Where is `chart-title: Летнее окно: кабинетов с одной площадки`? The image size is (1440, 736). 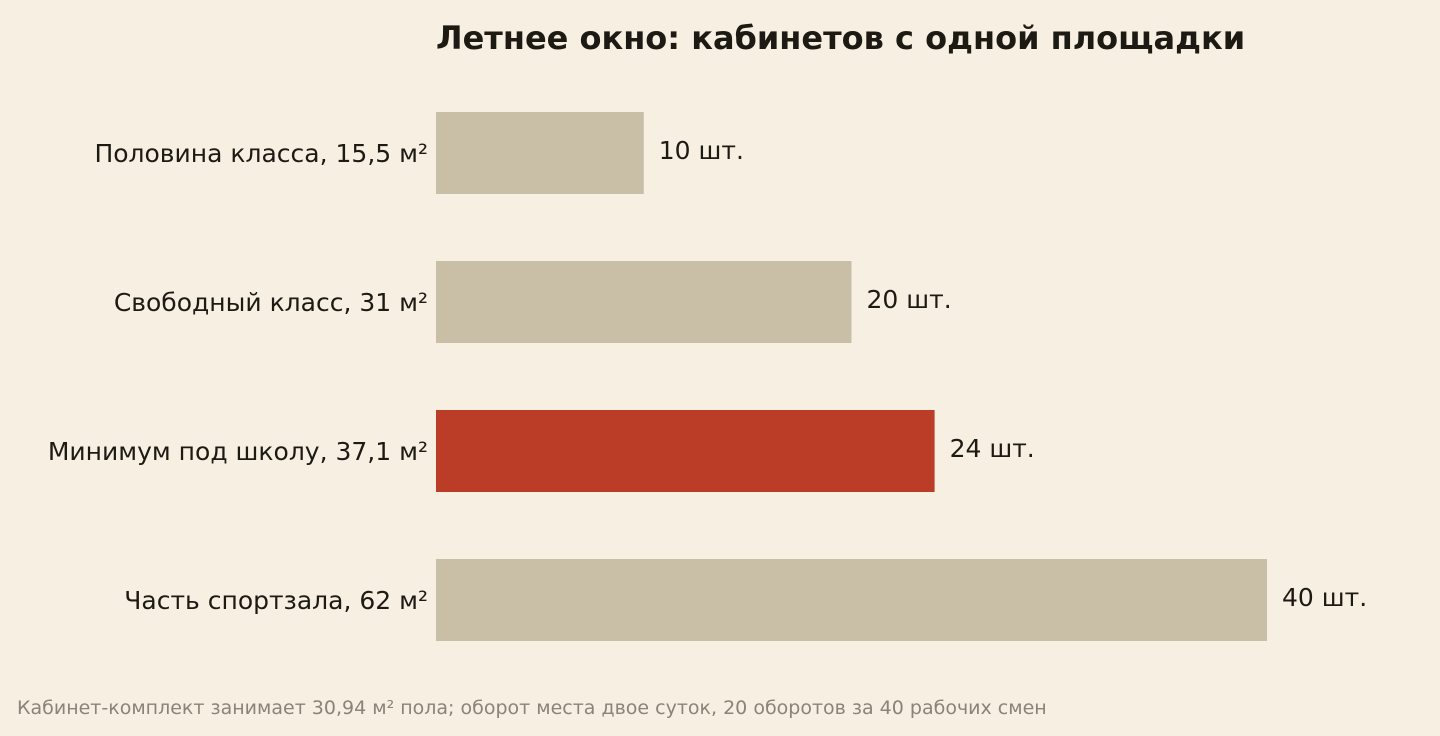
chart-title: Летнее окно: кабинетов с одной площадки is located at coordinates (841, 38).